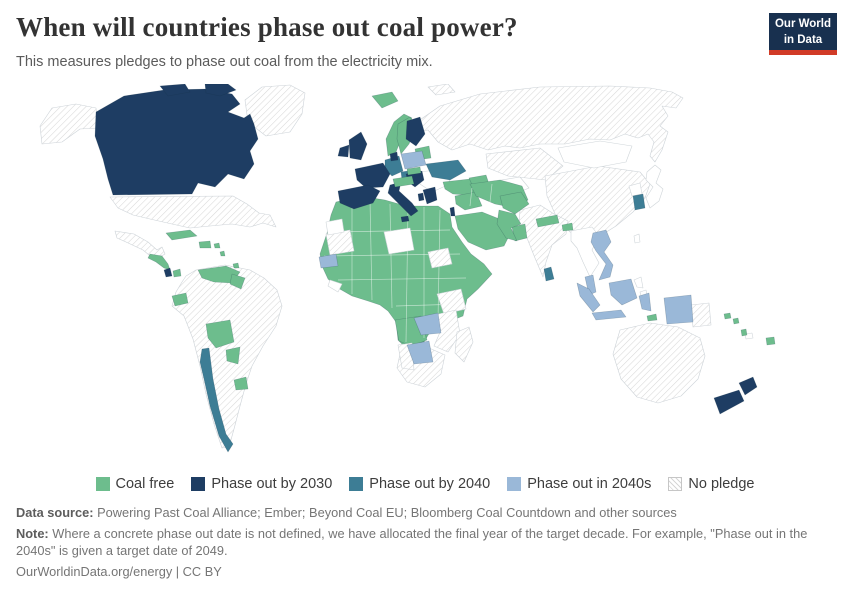 The width and height of the screenshot is (850, 600). I want to click on country-vanuatu, so click(744, 332).